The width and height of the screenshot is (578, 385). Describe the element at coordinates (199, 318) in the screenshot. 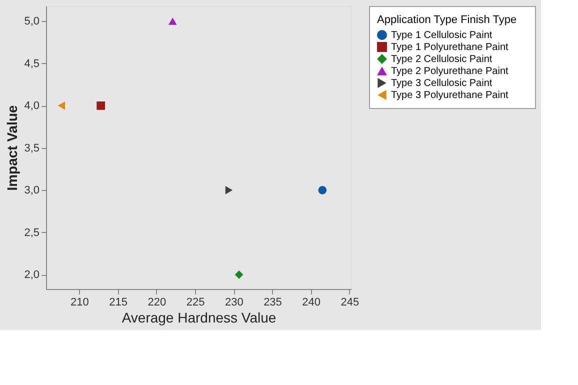

I see `x-axis-title: Average Hardness Value` at that location.